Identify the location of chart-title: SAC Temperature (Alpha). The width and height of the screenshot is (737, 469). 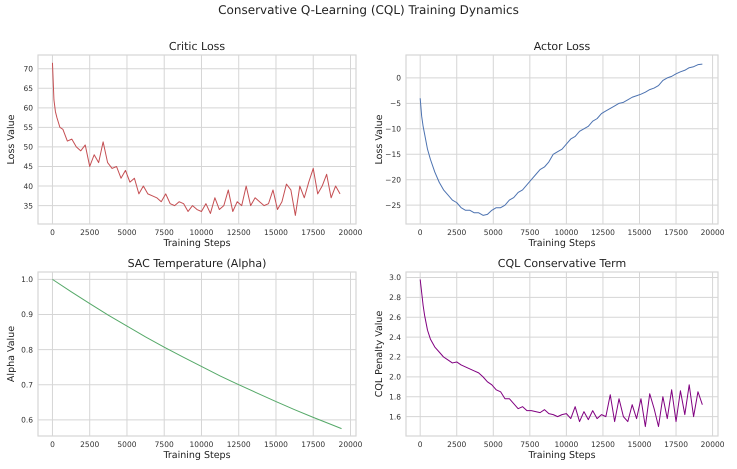
(197, 263).